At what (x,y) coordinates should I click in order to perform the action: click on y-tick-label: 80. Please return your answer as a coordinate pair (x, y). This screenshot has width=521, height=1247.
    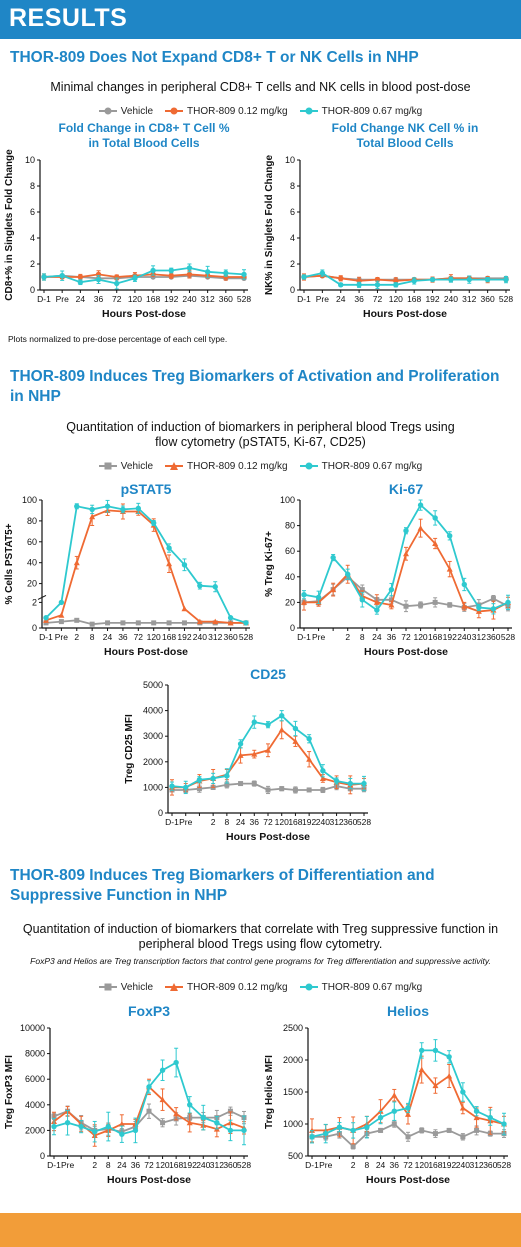
    Looking at the image, I should click on (32, 521).